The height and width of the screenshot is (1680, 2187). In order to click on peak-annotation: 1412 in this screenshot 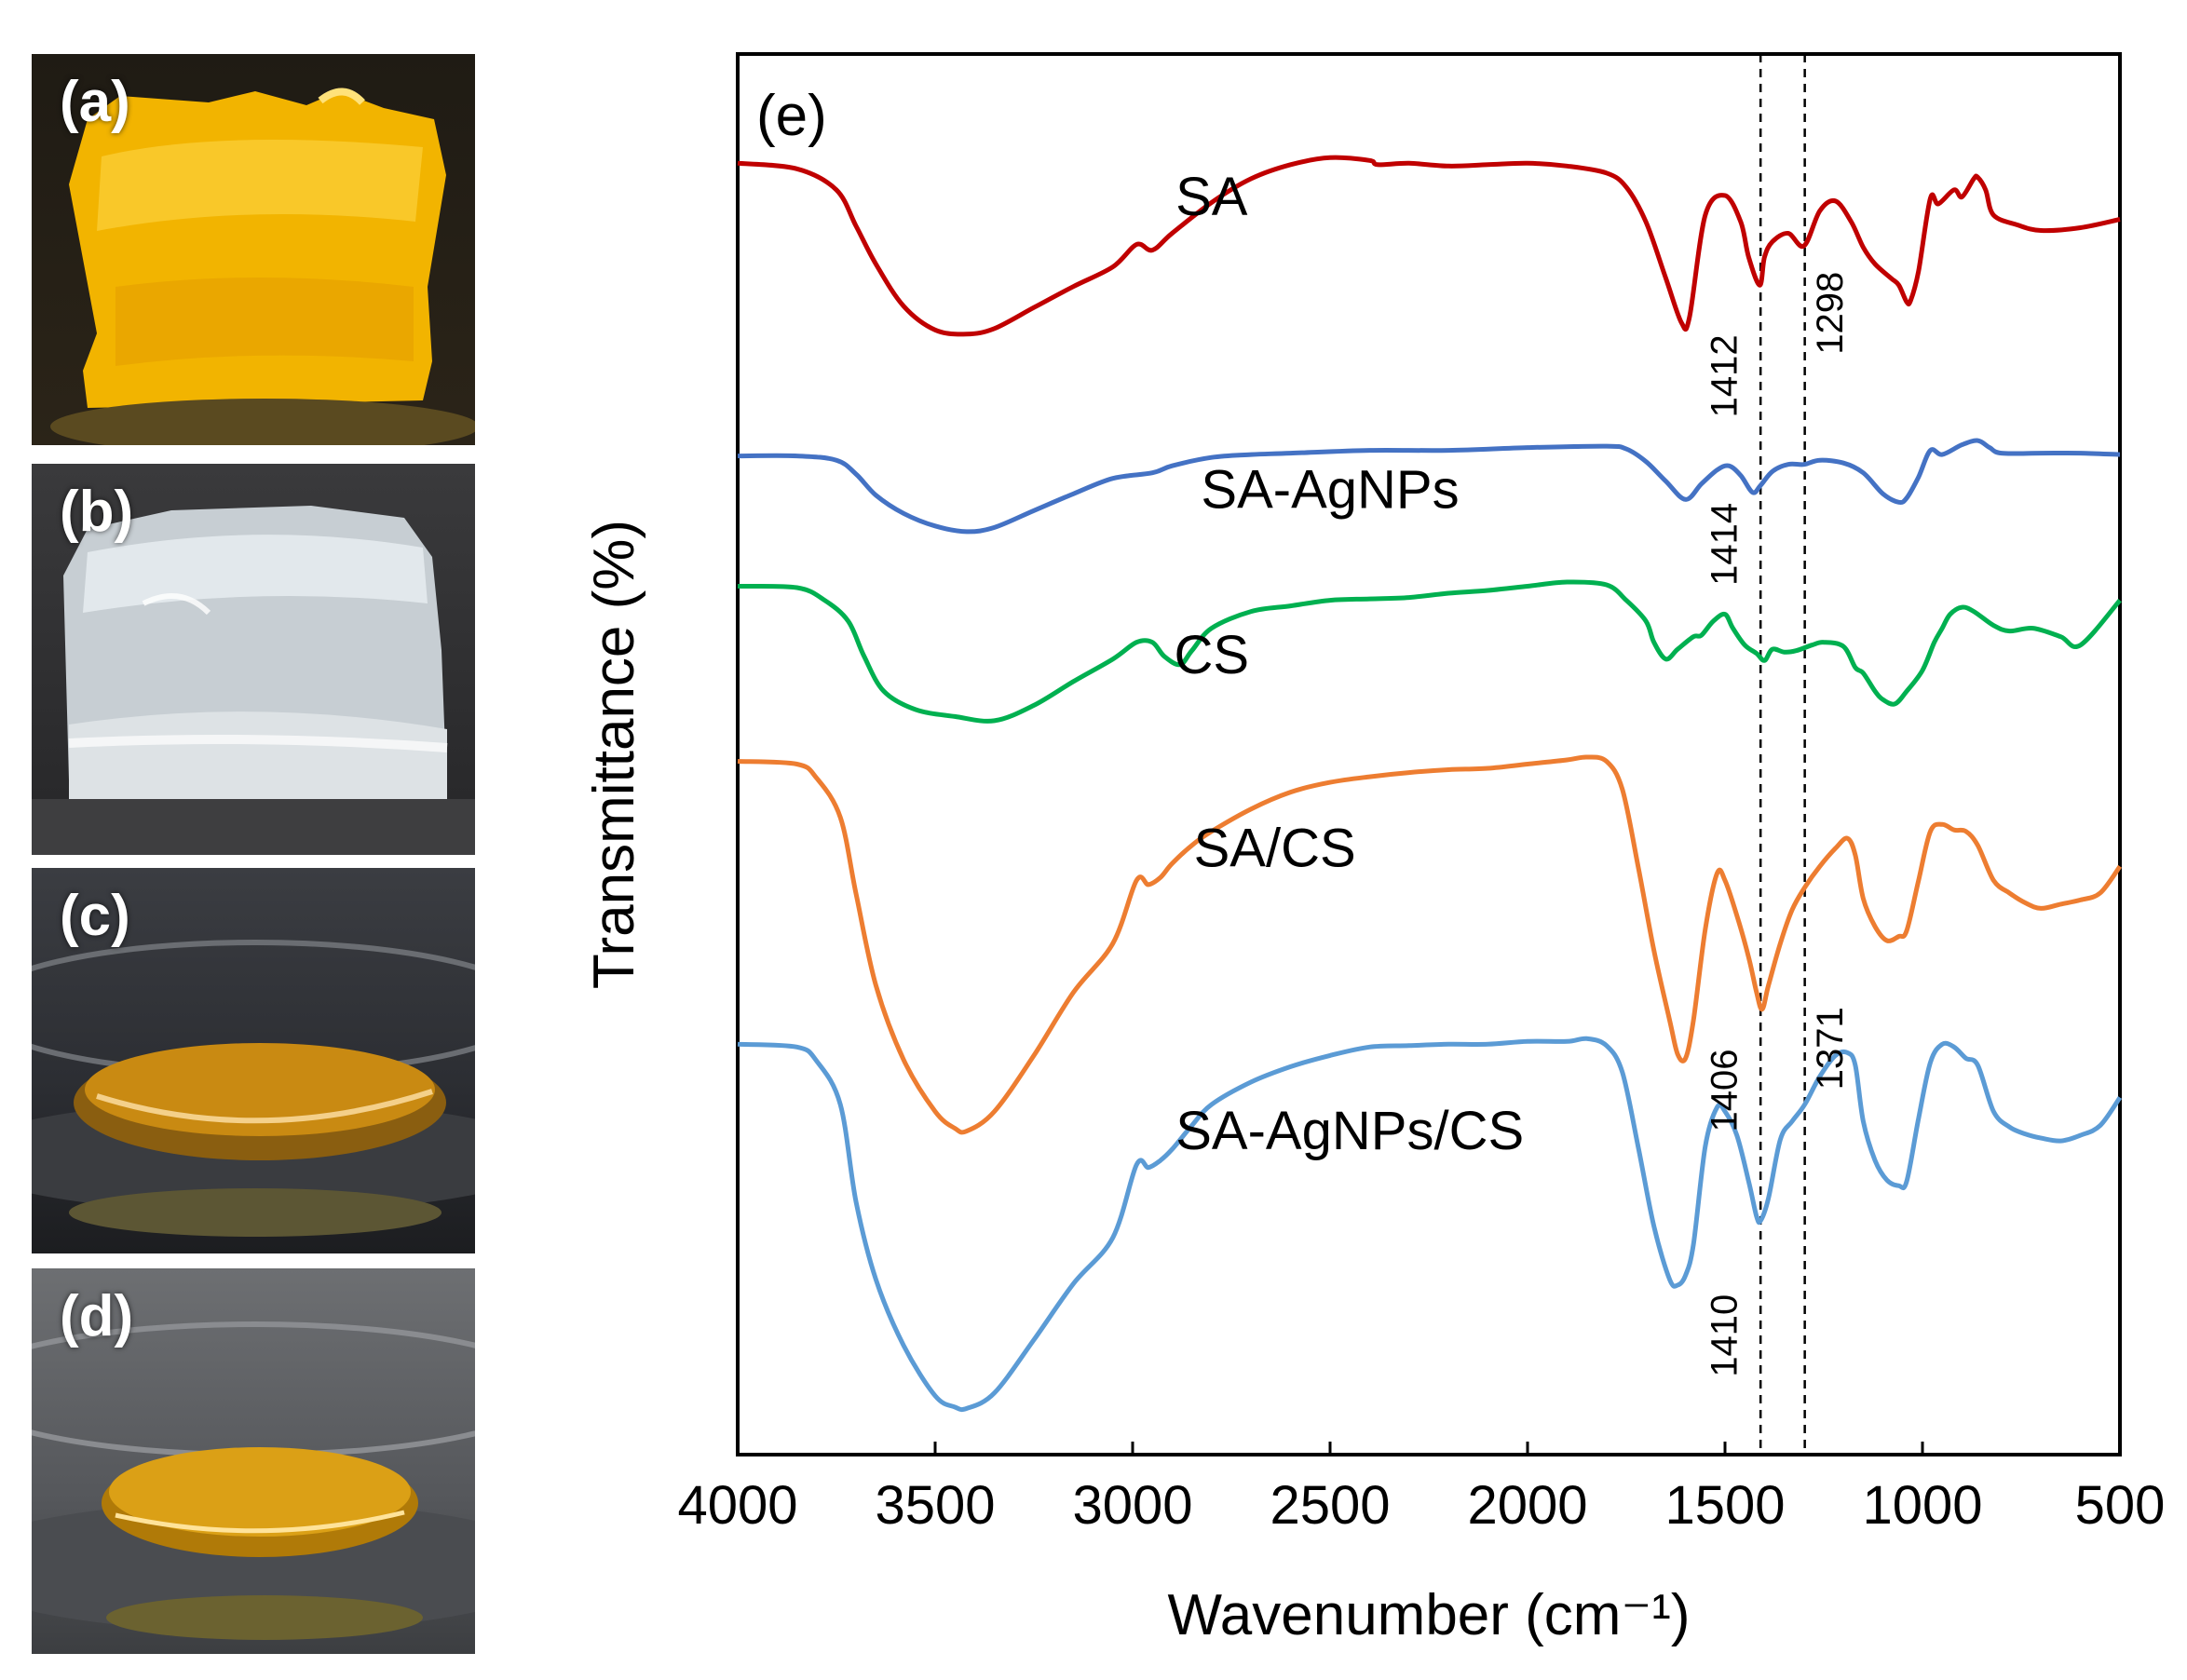, I will do `click(1725, 375)`.